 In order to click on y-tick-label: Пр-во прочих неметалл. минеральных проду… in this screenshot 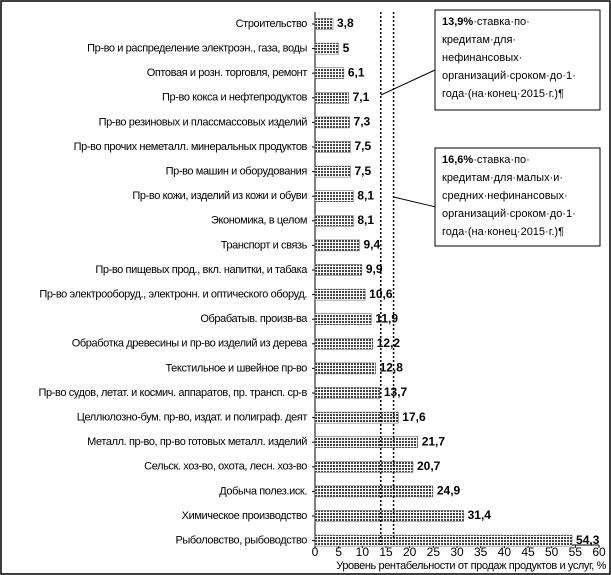, I will do `click(191, 147)`.